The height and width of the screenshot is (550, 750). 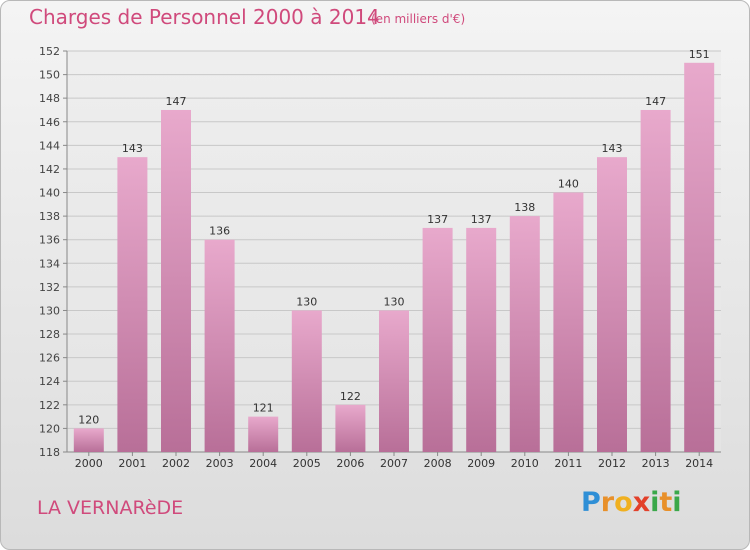 What do you see at coordinates (49, 287) in the screenshot?
I see `y-tick-label: 132` at bounding box center [49, 287].